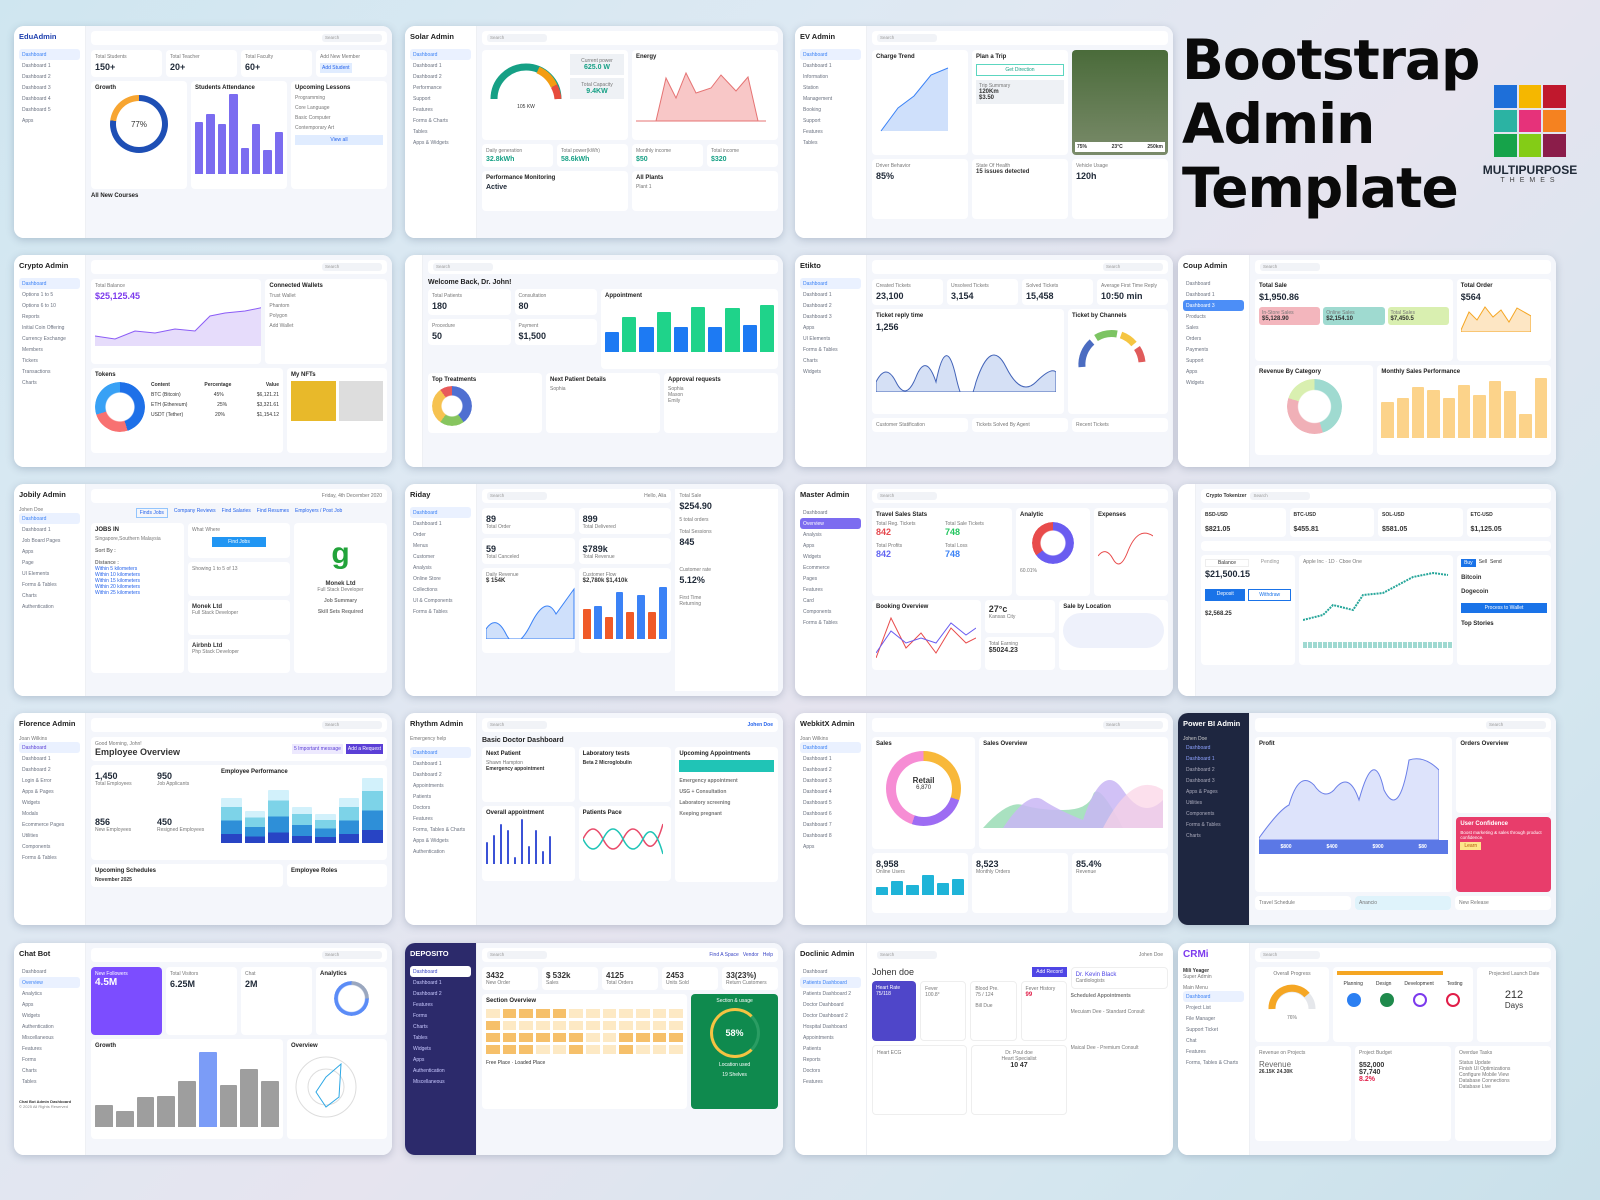 This screenshot has width=1600, height=1200. What do you see at coordinates (118, 581) in the screenshot?
I see `distance-option: Within 15 kilometers` at bounding box center [118, 581].